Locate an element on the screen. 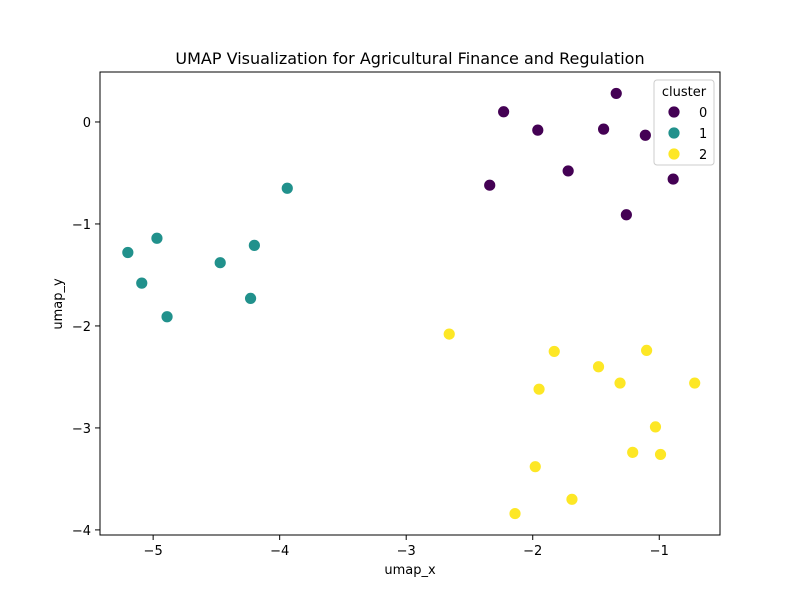 Image resolution: width=800 pixels, height=600 pixels. legend-entries: 0 1 2 is located at coordinates (687, 134).